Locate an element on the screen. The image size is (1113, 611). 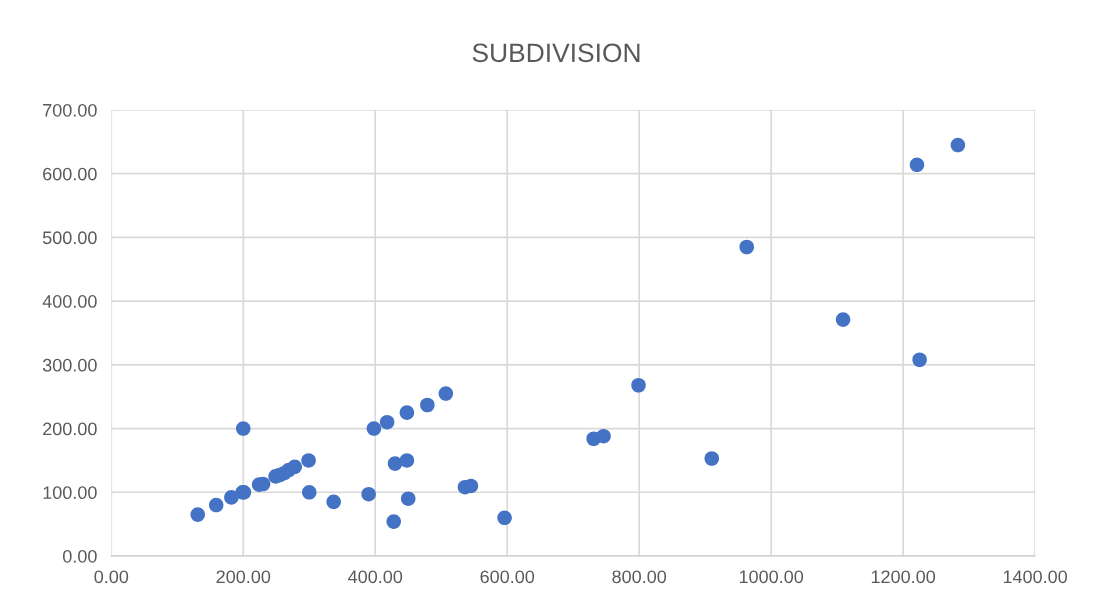
y-tick-label: 300.00 is located at coordinates (69, 365).